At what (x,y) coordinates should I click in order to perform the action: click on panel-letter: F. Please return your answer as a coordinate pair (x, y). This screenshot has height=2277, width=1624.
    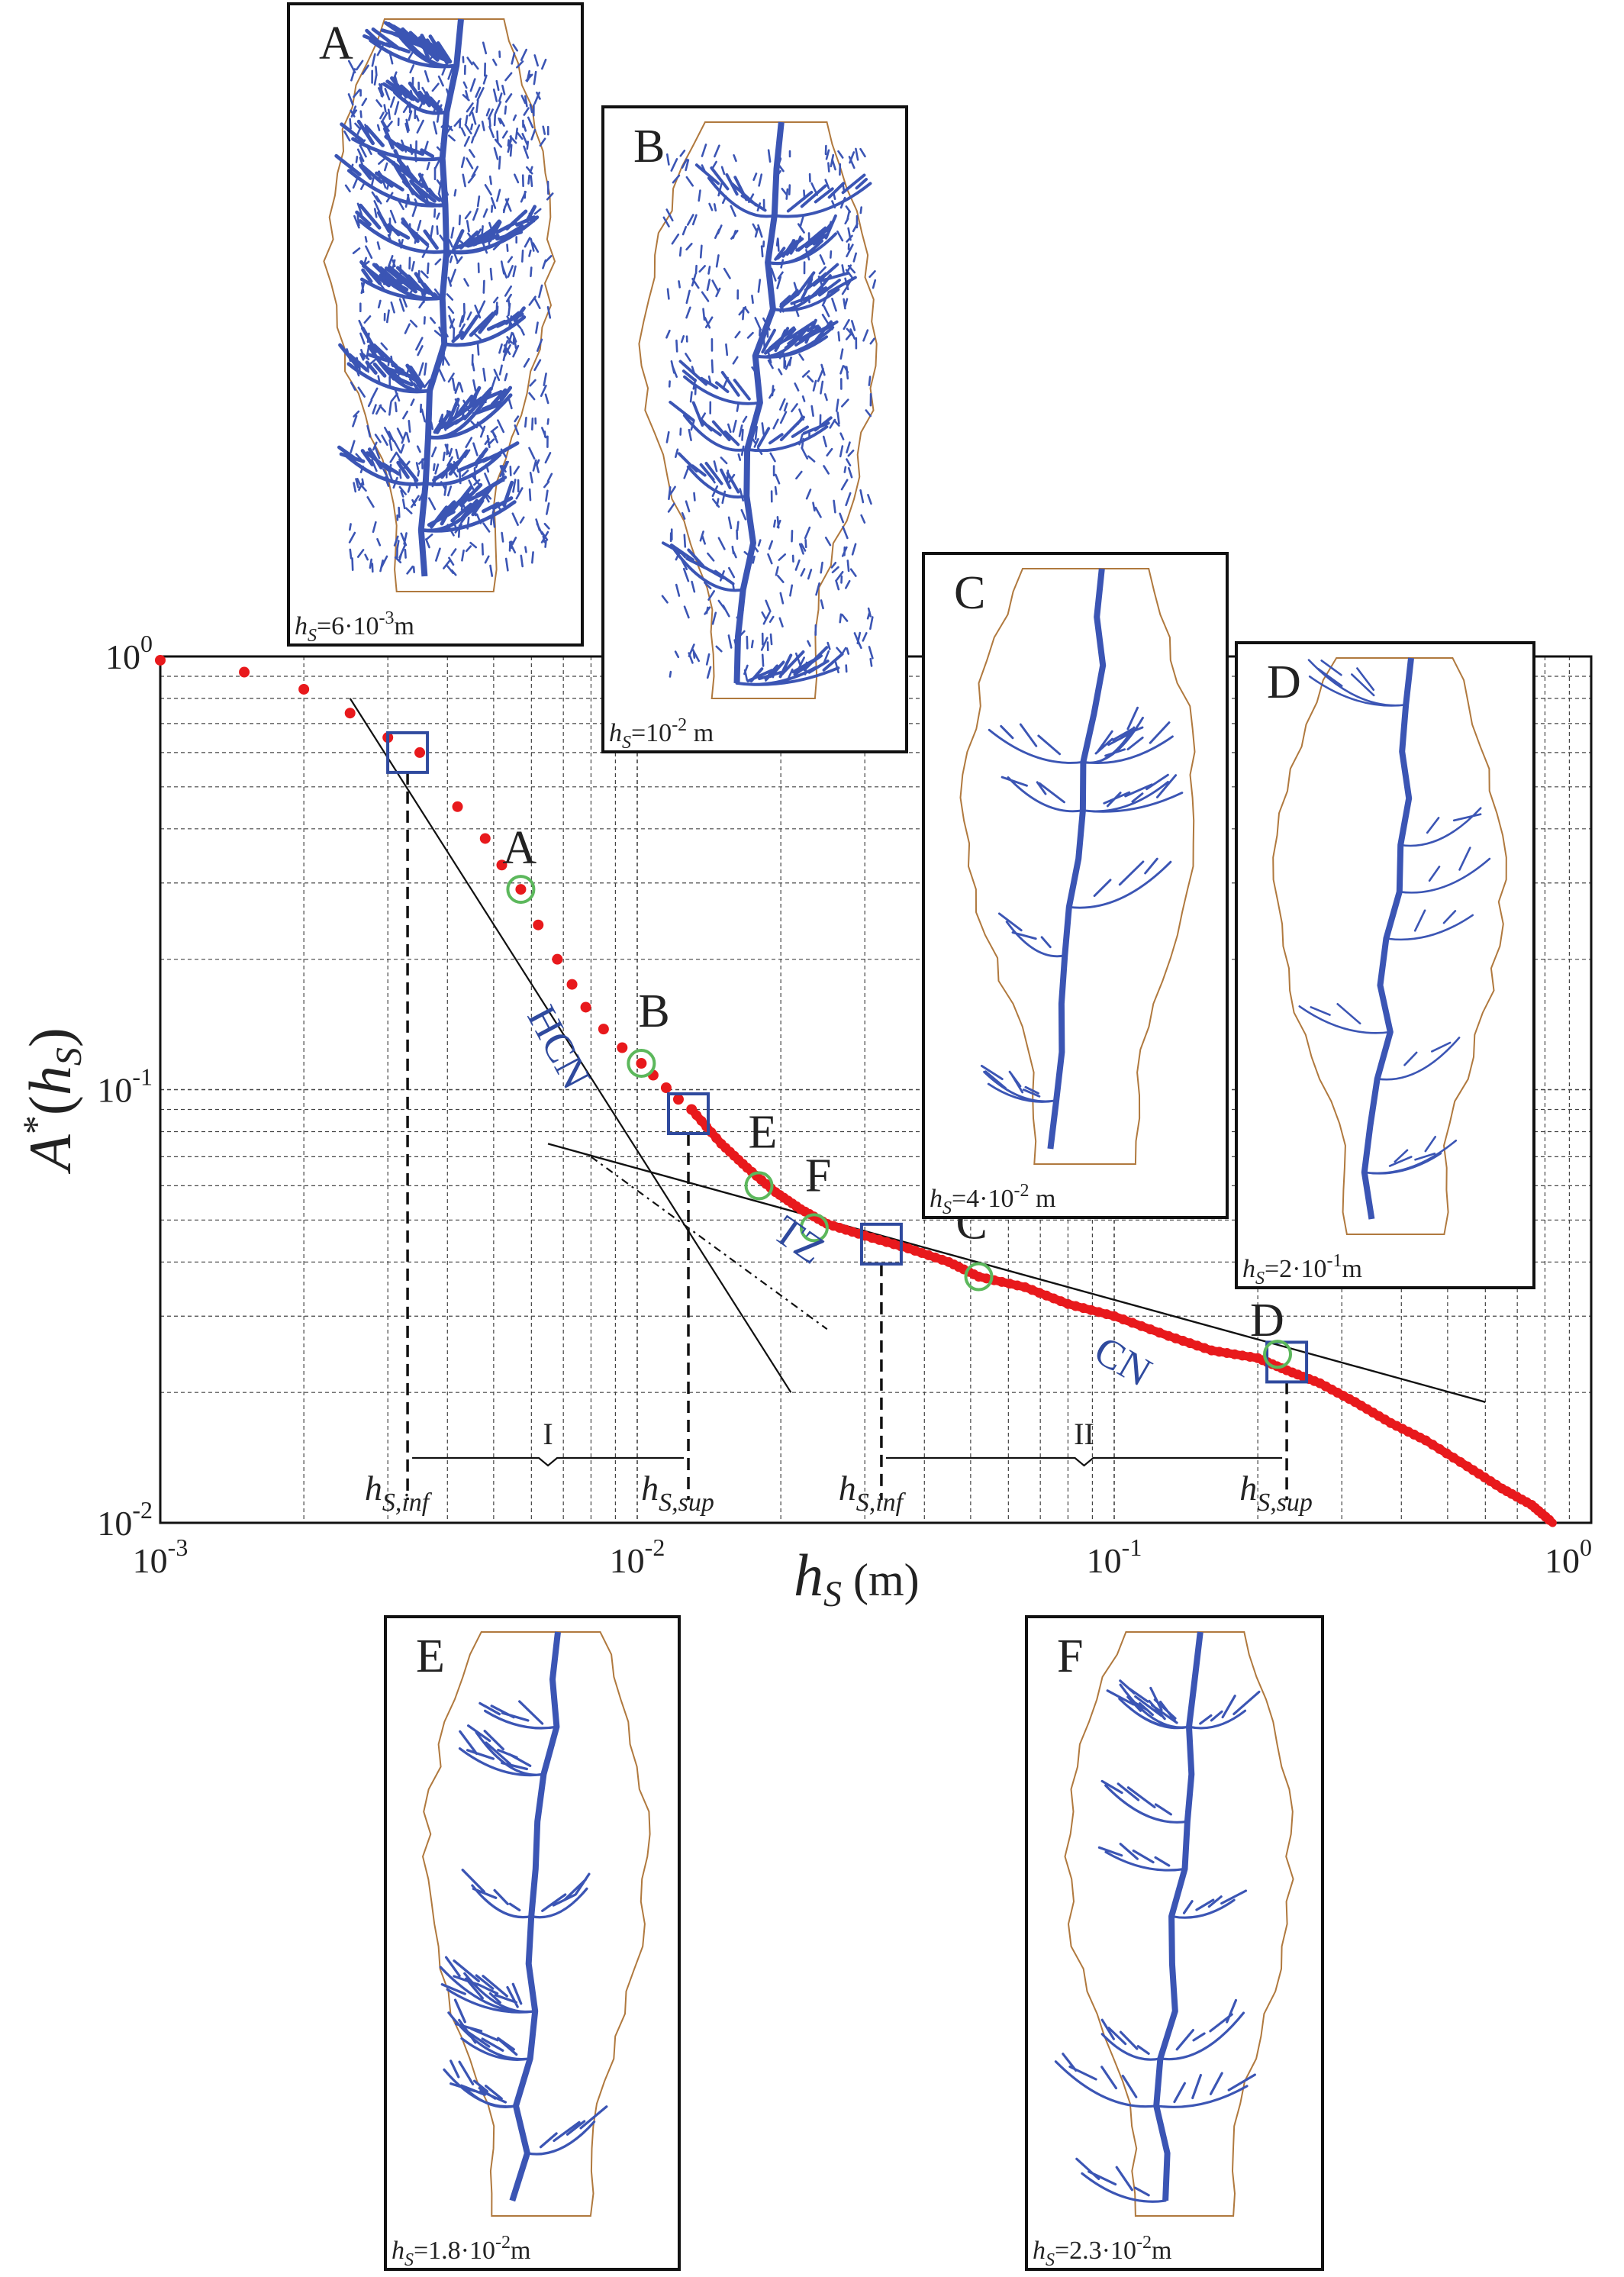
    Looking at the image, I should click on (1070, 1656).